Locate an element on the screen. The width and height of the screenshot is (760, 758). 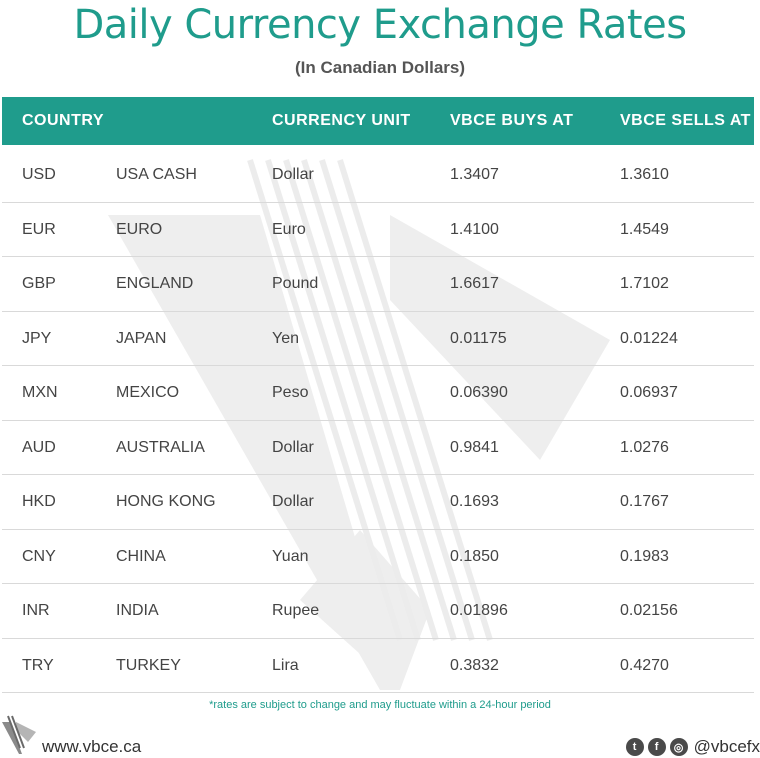
sell-rate: 0.1983 is located at coordinates (644, 556).